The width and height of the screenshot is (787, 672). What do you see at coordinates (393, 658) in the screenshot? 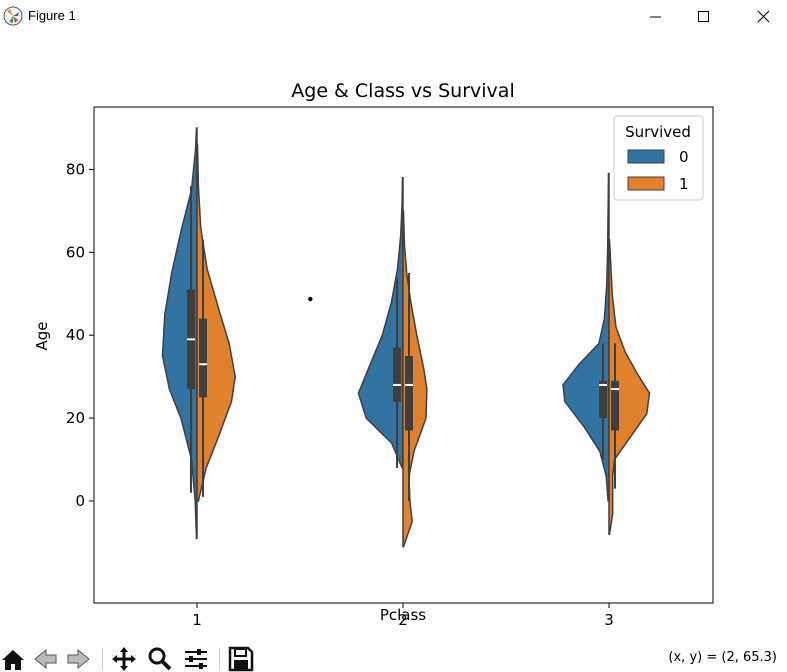
I see `navigation-toolbar: (x, y) = (2, 65.3)` at bounding box center [393, 658].